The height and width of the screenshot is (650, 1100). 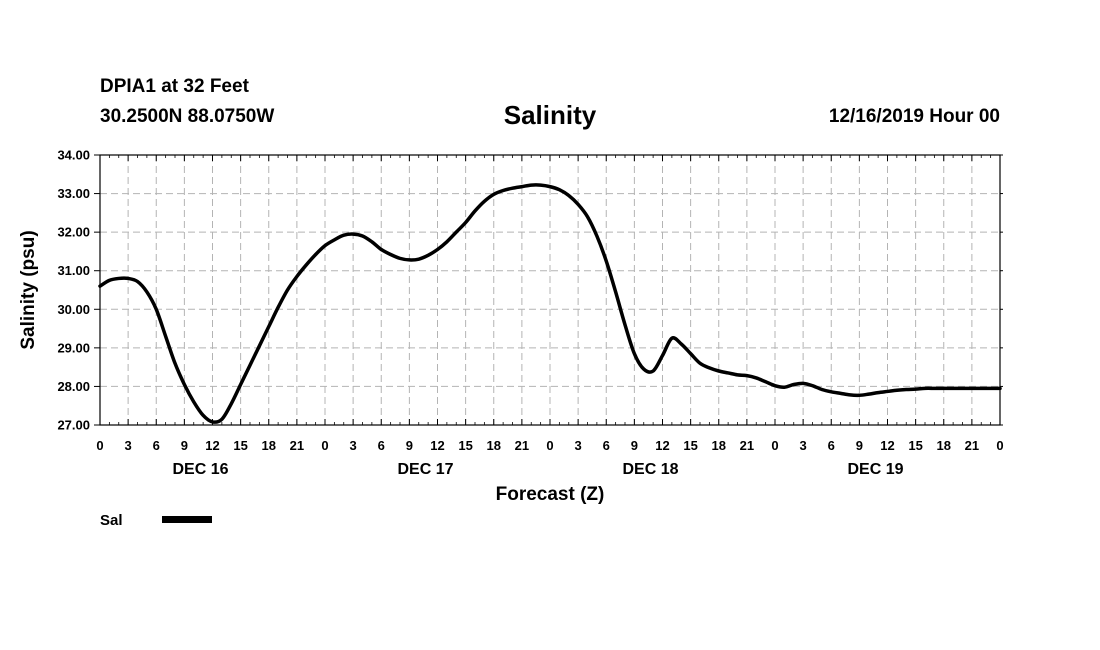 I want to click on y-tick-label: 34.00, so click(x=73, y=155).